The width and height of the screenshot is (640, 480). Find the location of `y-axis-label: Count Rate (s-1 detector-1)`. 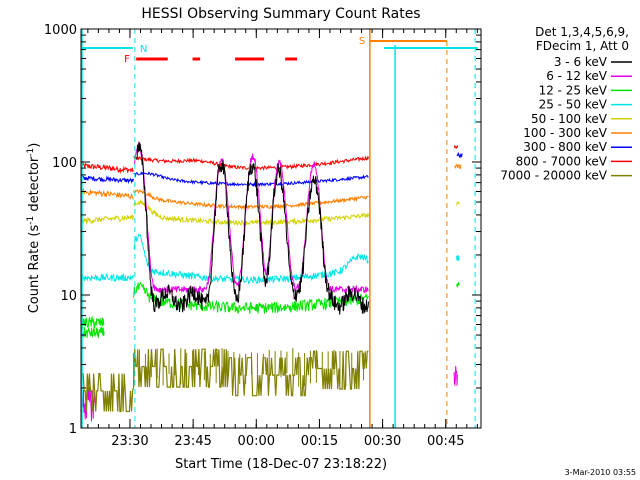

y-axis-label: Count Rate (s-1 detector-1) is located at coordinates (34, 228).